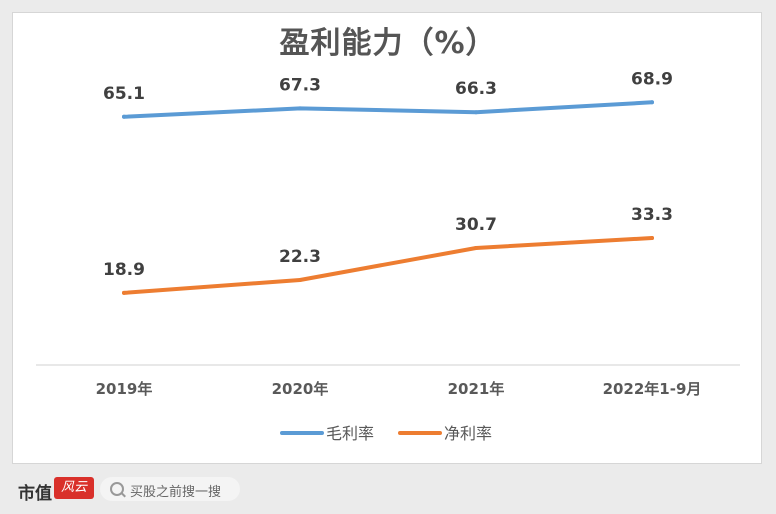 Image resolution: width=776 pixels, height=514 pixels. What do you see at coordinates (468, 433) in the screenshot?
I see `legend-label: 净利率` at bounding box center [468, 433].